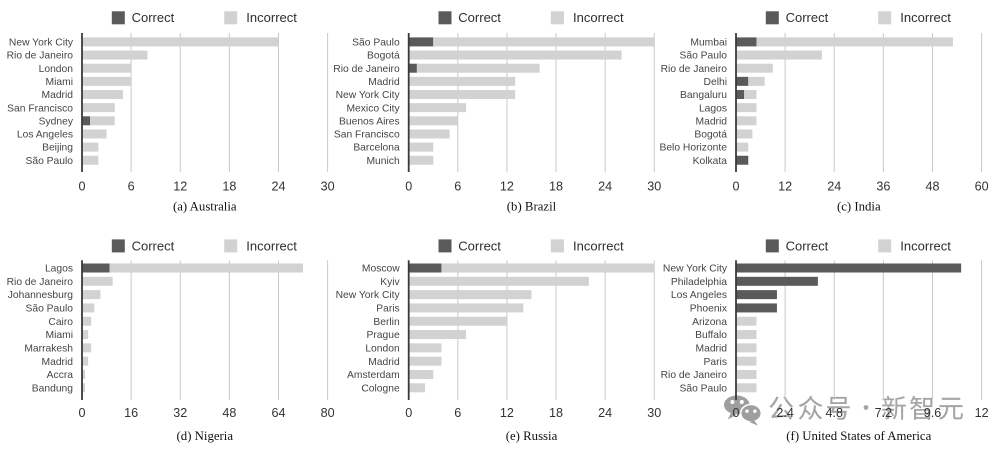 The height and width of the screenshot is (454, 1000). I want to click on svg-text: Philadelphia, so click(699, 282).